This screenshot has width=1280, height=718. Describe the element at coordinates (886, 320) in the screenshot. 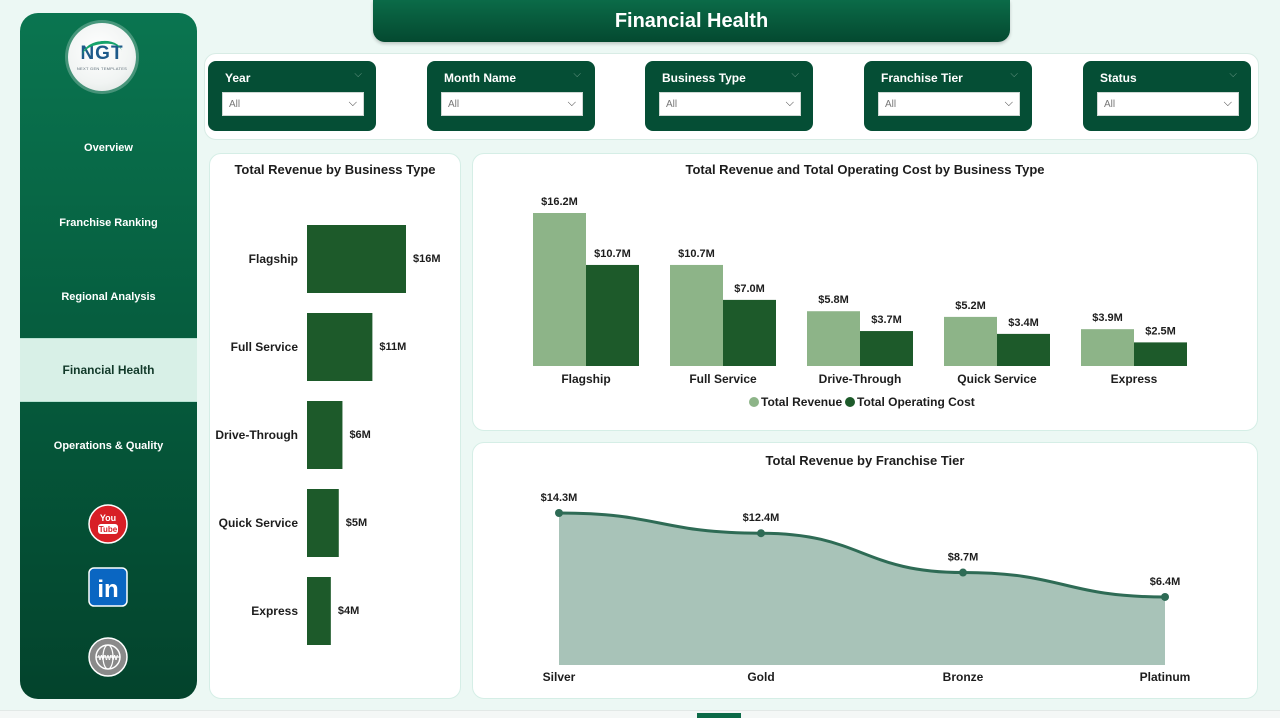

I see `data-label: $3.7M` at that location.